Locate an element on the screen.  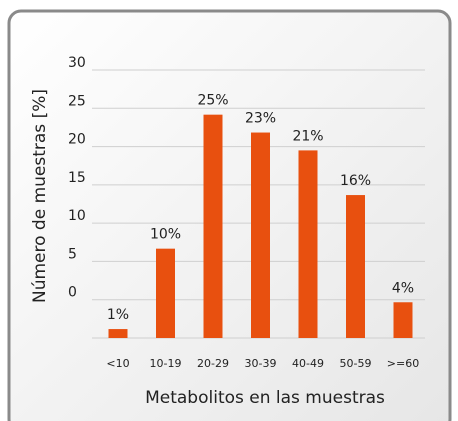
y-tick-label: 30 is located at coordinates (77, 63).